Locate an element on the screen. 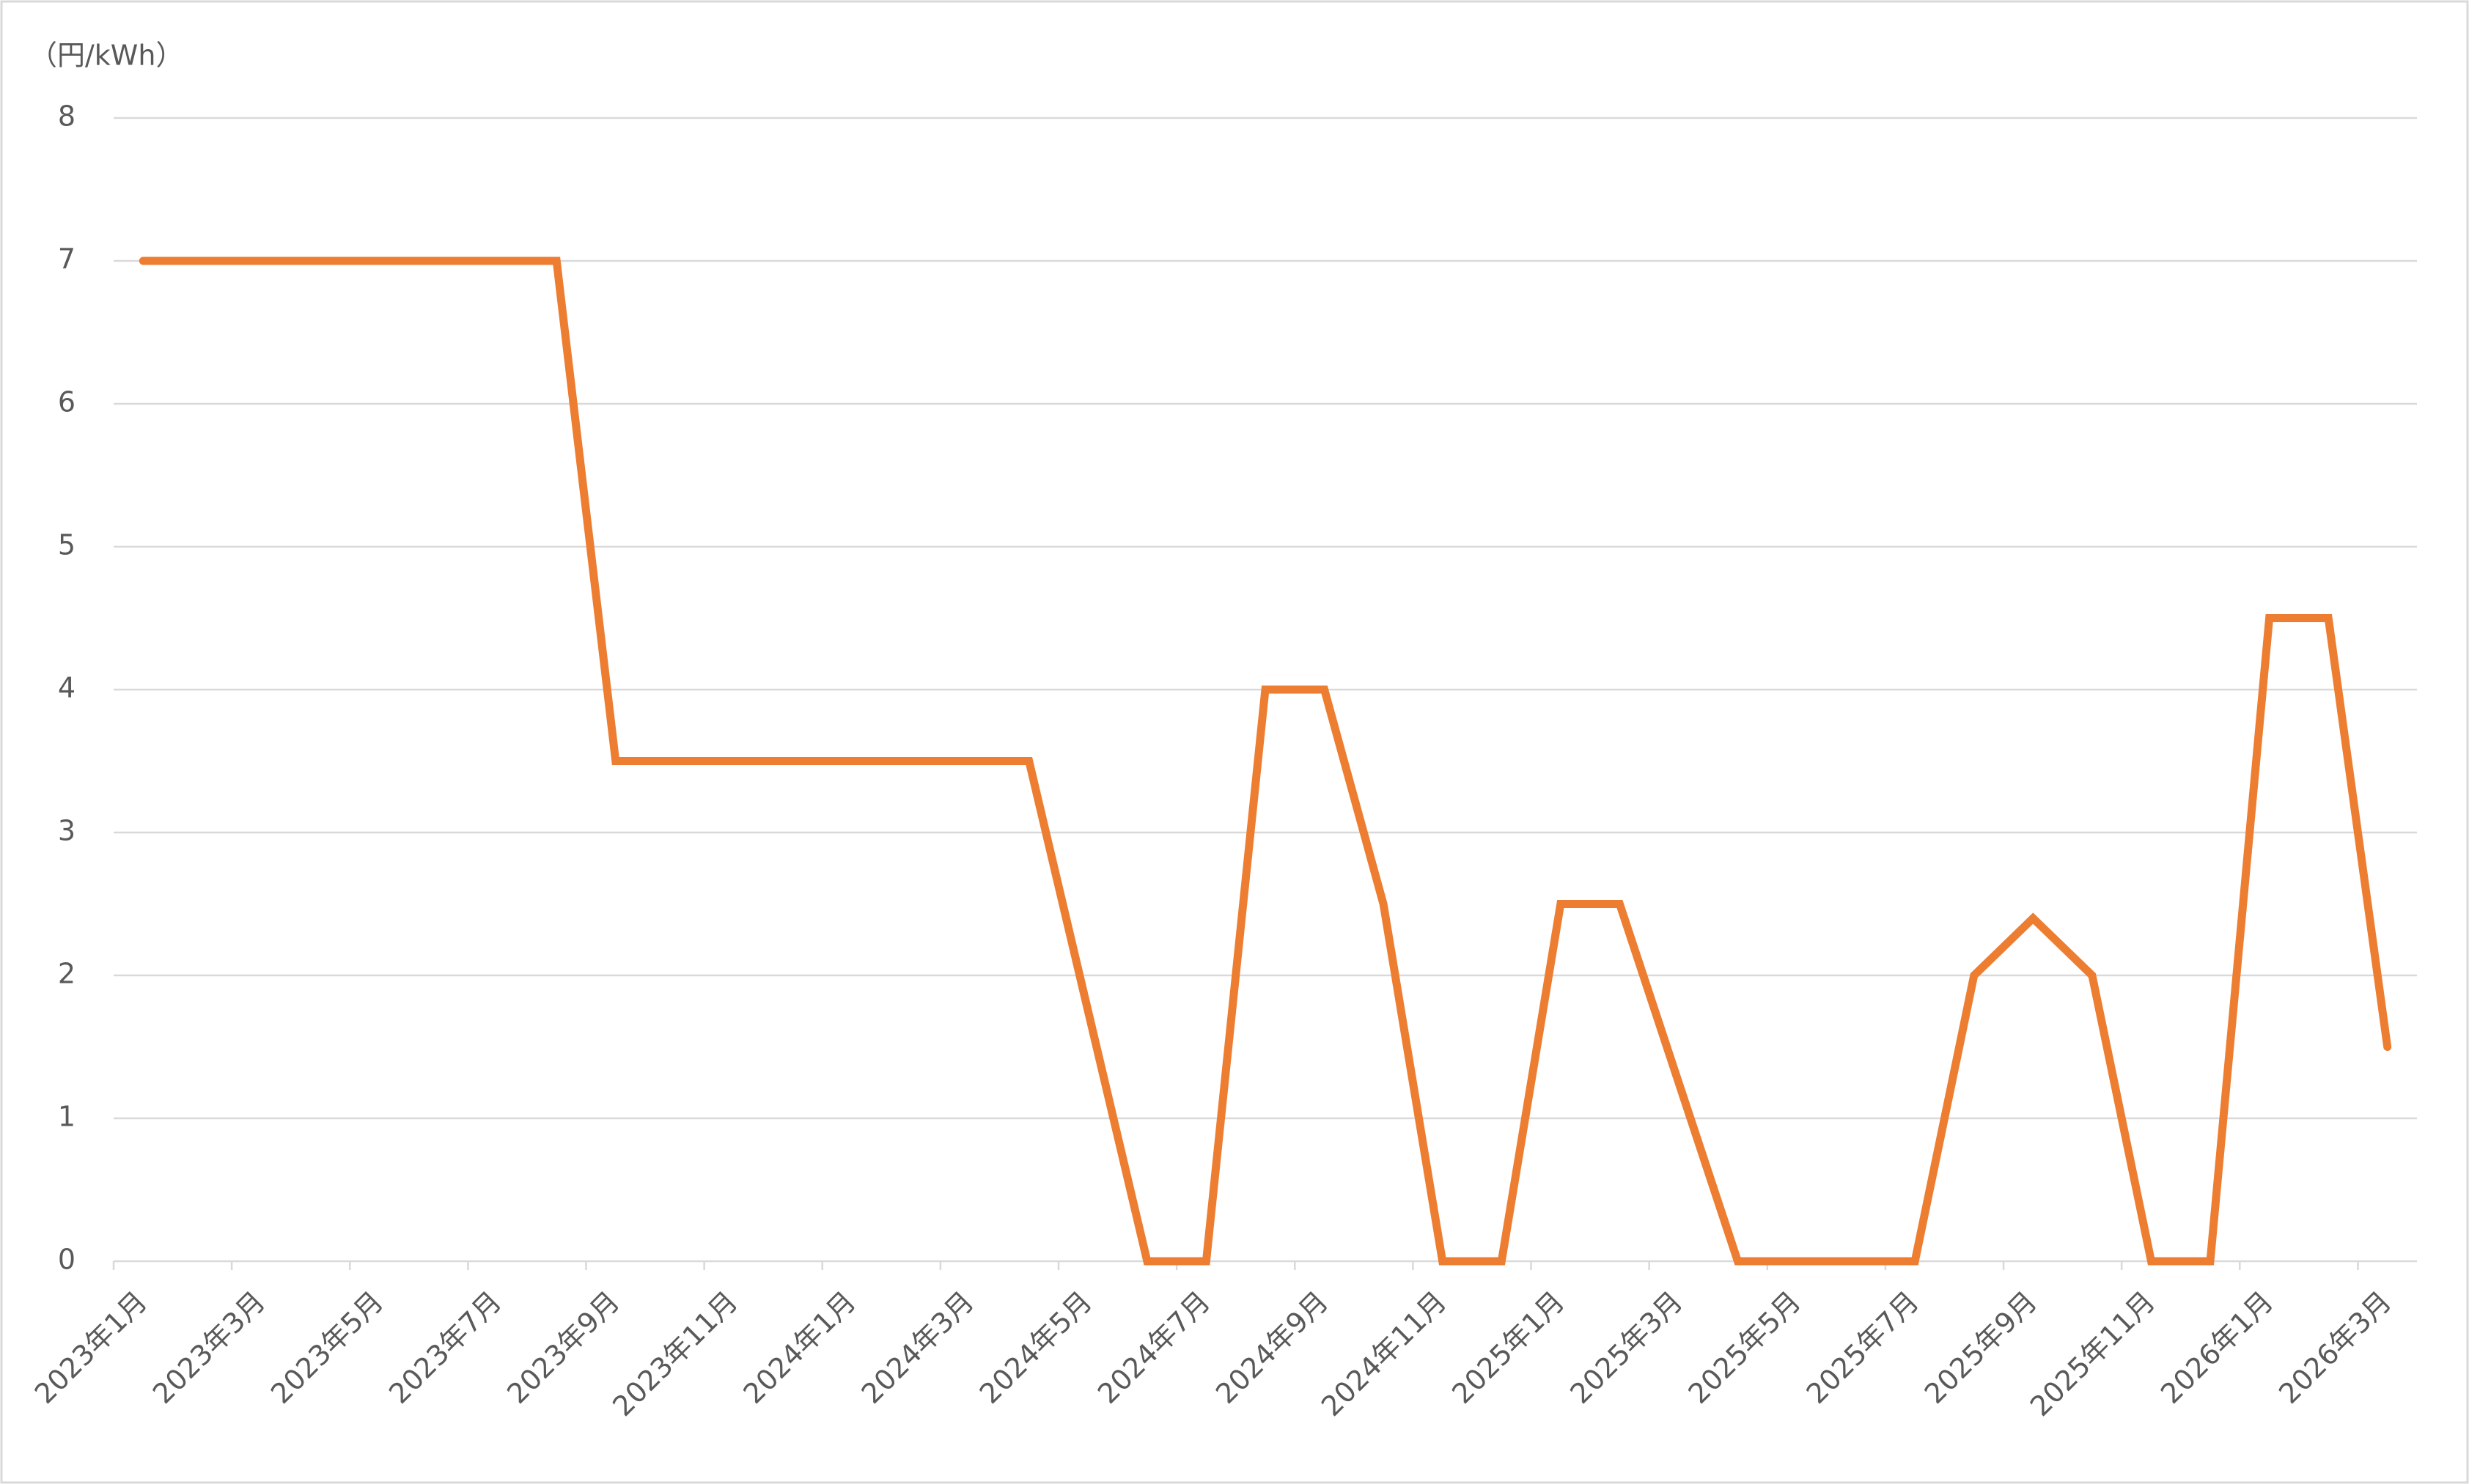  y-axis-label: （円/kWh） is located at coordinates (106, 56).